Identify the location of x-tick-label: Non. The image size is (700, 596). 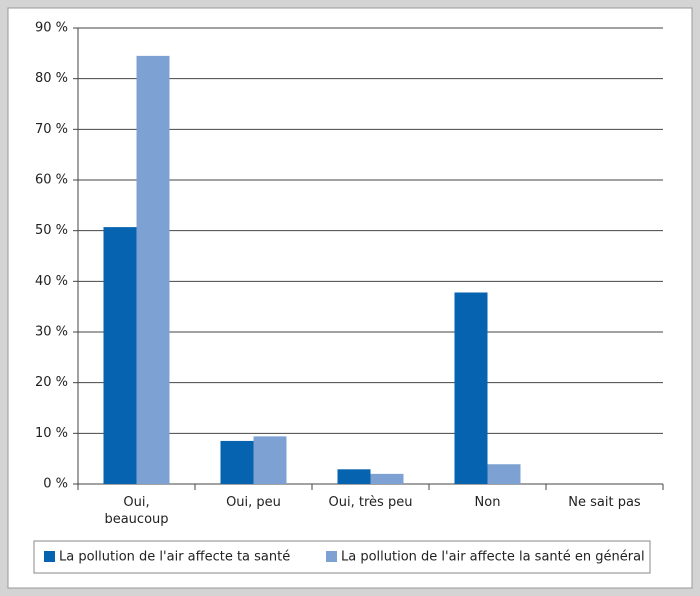
(487, 502).